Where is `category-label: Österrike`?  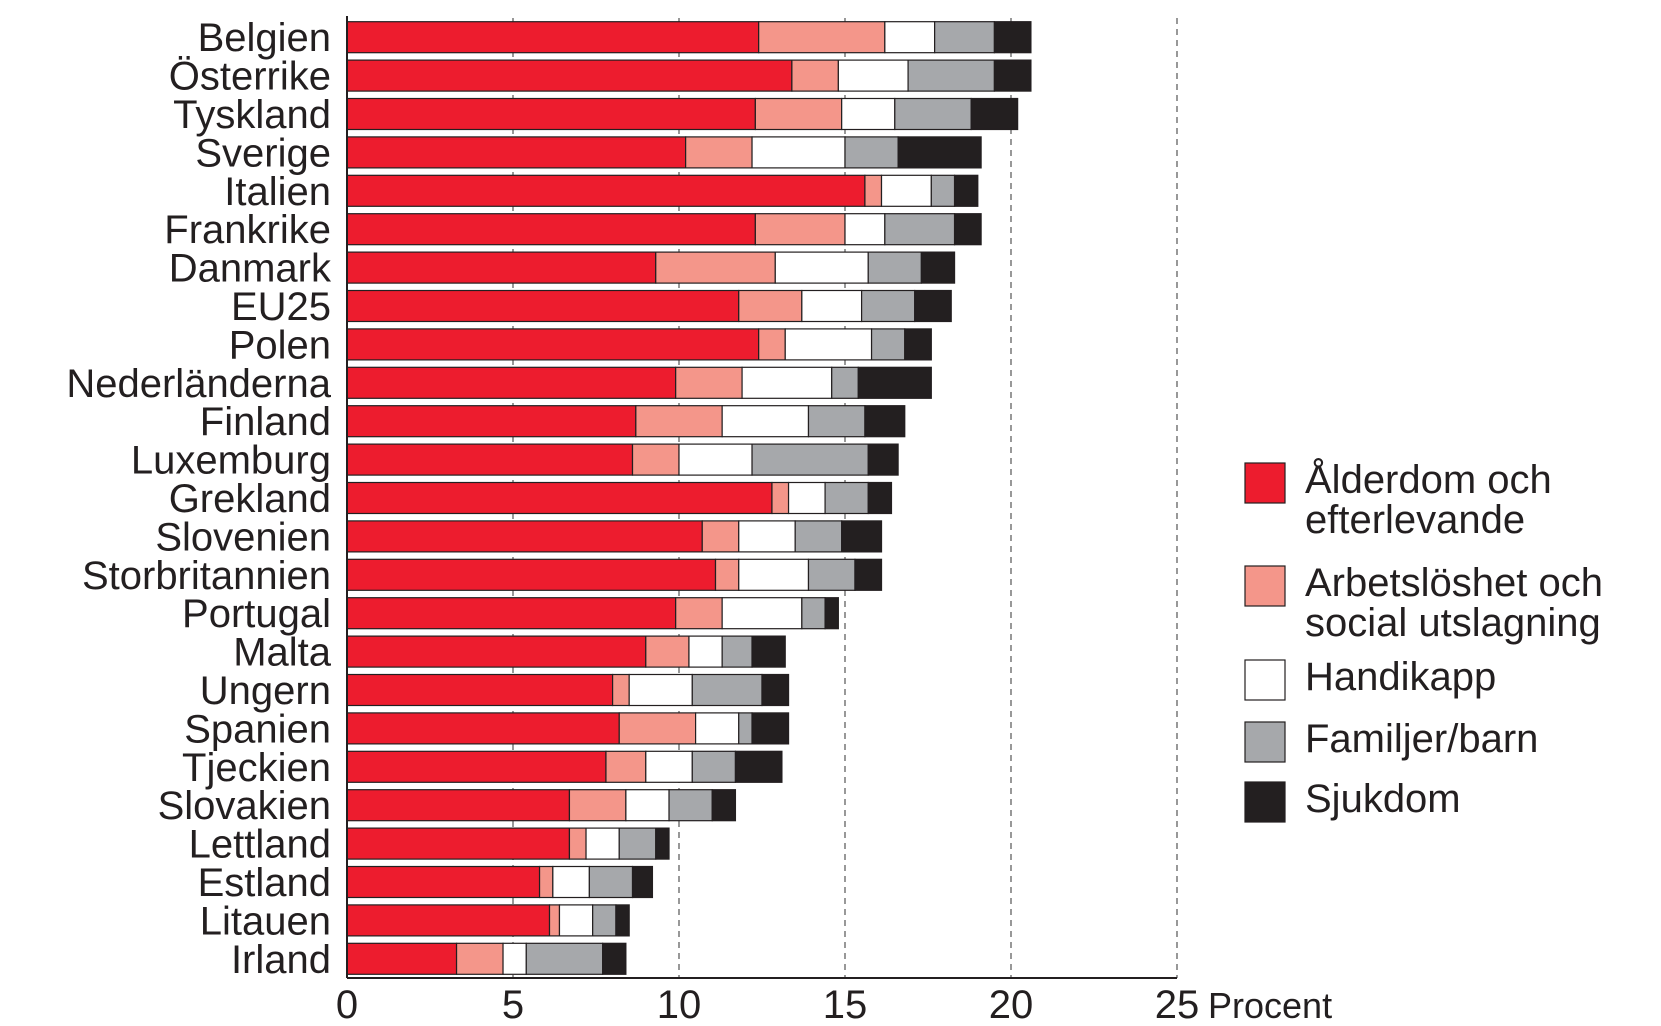 category-label: Österrike is located at coordinates (250, 77).